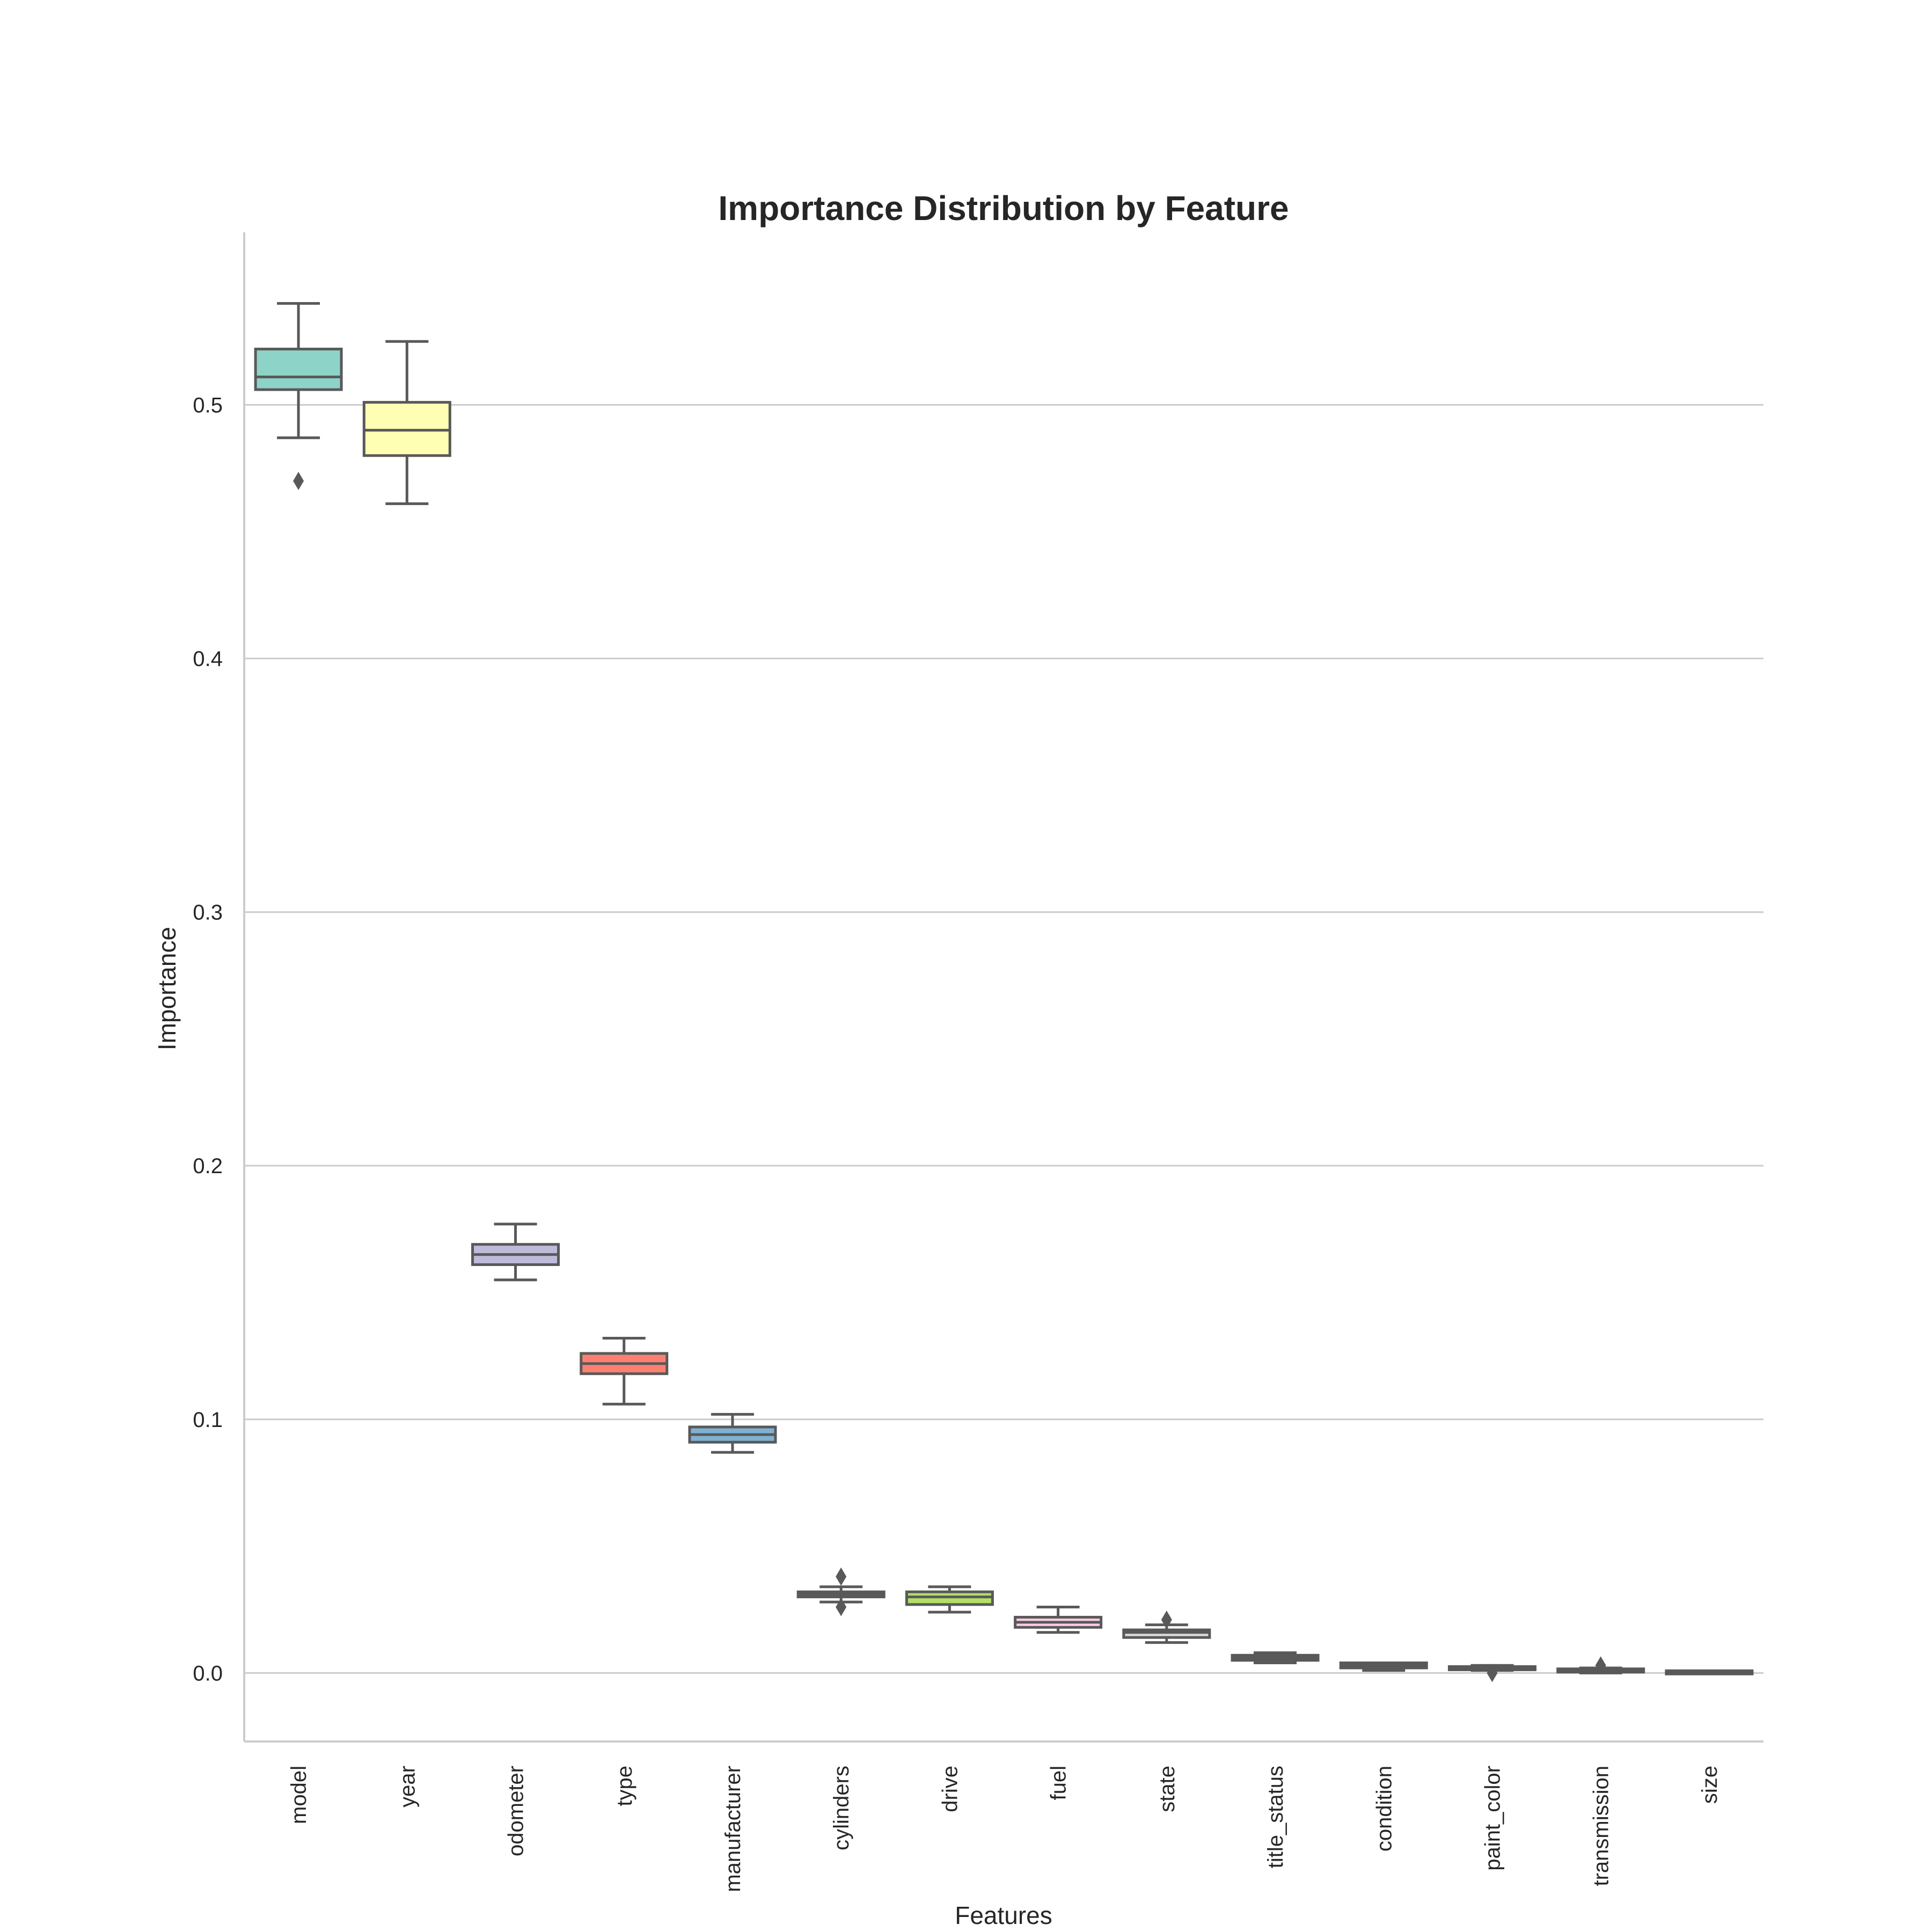  I want to click on x-tick-label: state, so click(1167, 1789).